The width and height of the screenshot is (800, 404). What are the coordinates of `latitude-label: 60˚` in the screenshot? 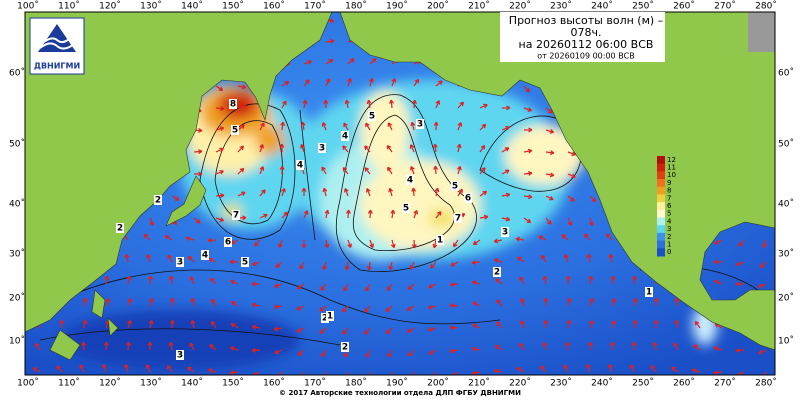 It's located at (786, 73).